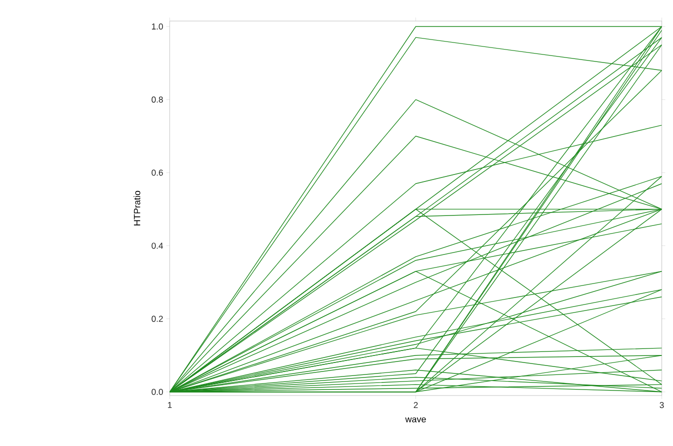 The height and width of the screenshot is (446, 673). What do you see at coordinates (137, 208) in the screenshot?
I see `y-axis-title: HTPratio` at bounding box center [137, 208].